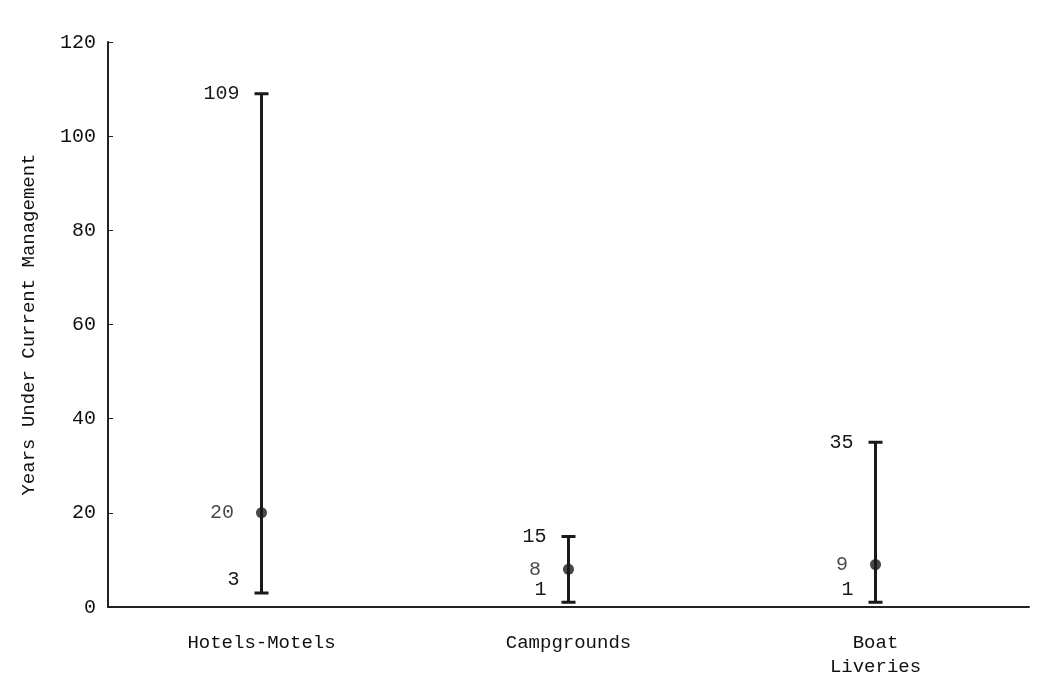  What do you see at coordinates (83, 513) in the screenshot?
I see `y-tick-label: 20` at bounding box center [83, 513].